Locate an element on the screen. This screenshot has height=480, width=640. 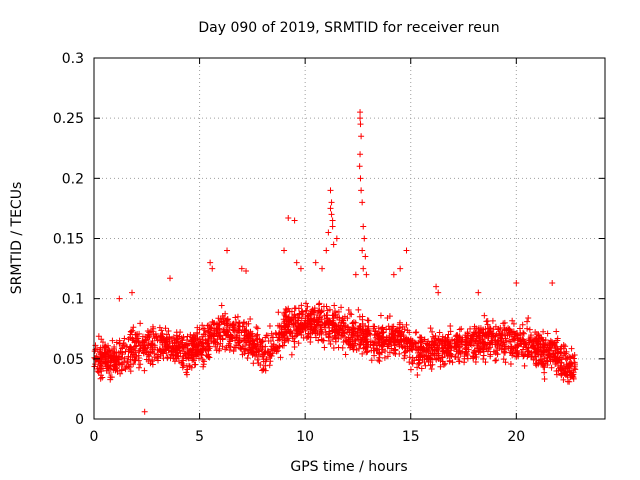
x-tick-label: 20 is located at coordinates (516, 437).